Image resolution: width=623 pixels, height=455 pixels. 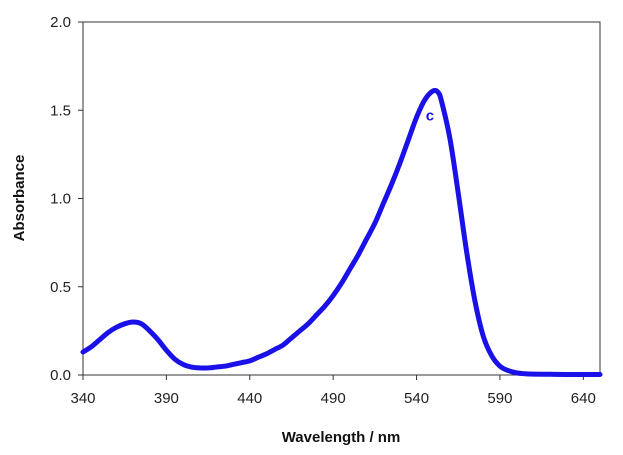 I want to click on y-axis-title: Absorbance, so click(x=19, y=198).